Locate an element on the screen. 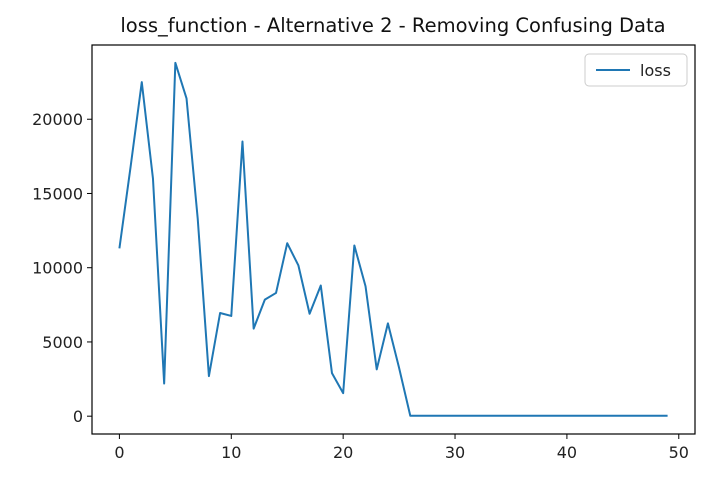 This screenshot has width=724, height=494. x-axis: 0 10 20 30 40 50 is located at coordinates (401, 448).